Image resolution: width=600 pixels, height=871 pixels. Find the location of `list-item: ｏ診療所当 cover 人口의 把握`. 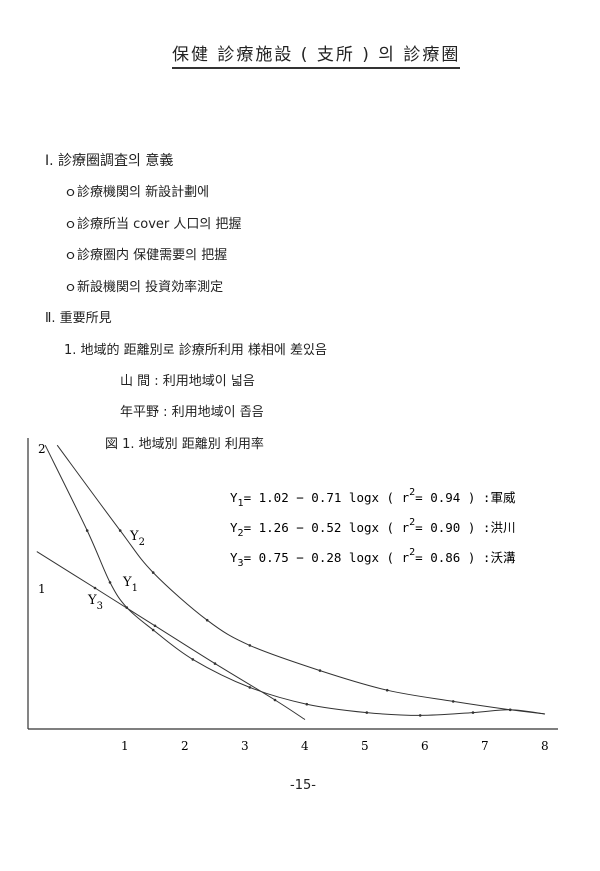

list-item: ｏ診療所当 cover 人口의 把握 is located at coordinates (153, 224).